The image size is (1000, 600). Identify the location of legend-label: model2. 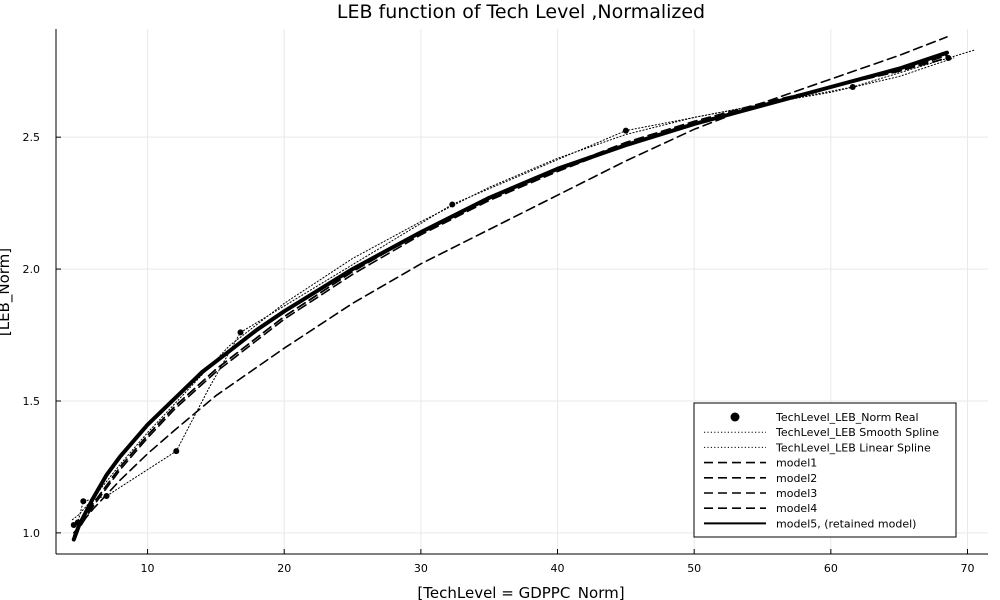
(796, 478).